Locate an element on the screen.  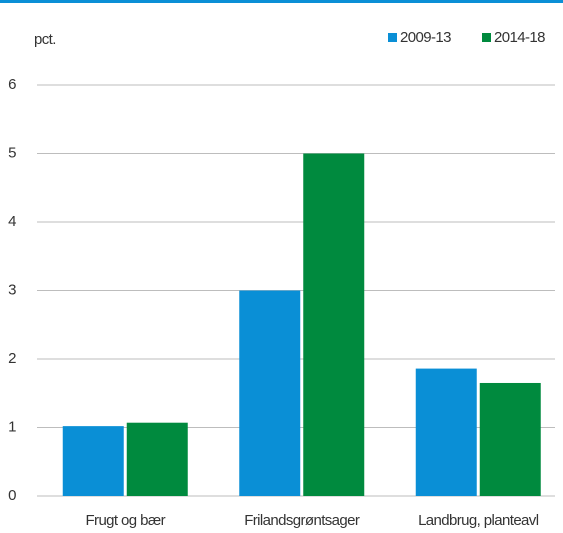
top-rule is located at coordinates (281, 1).